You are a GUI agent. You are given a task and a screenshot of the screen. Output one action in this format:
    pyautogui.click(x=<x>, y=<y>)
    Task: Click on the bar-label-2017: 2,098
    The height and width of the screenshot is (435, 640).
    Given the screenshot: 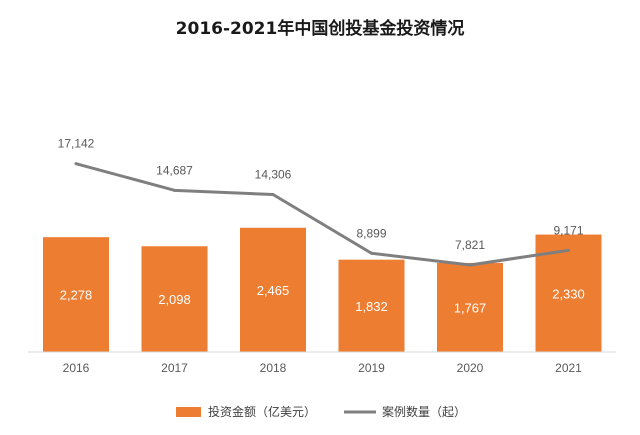 What is the action you would take?
    pyautogui.click(x=174, y=299)
    